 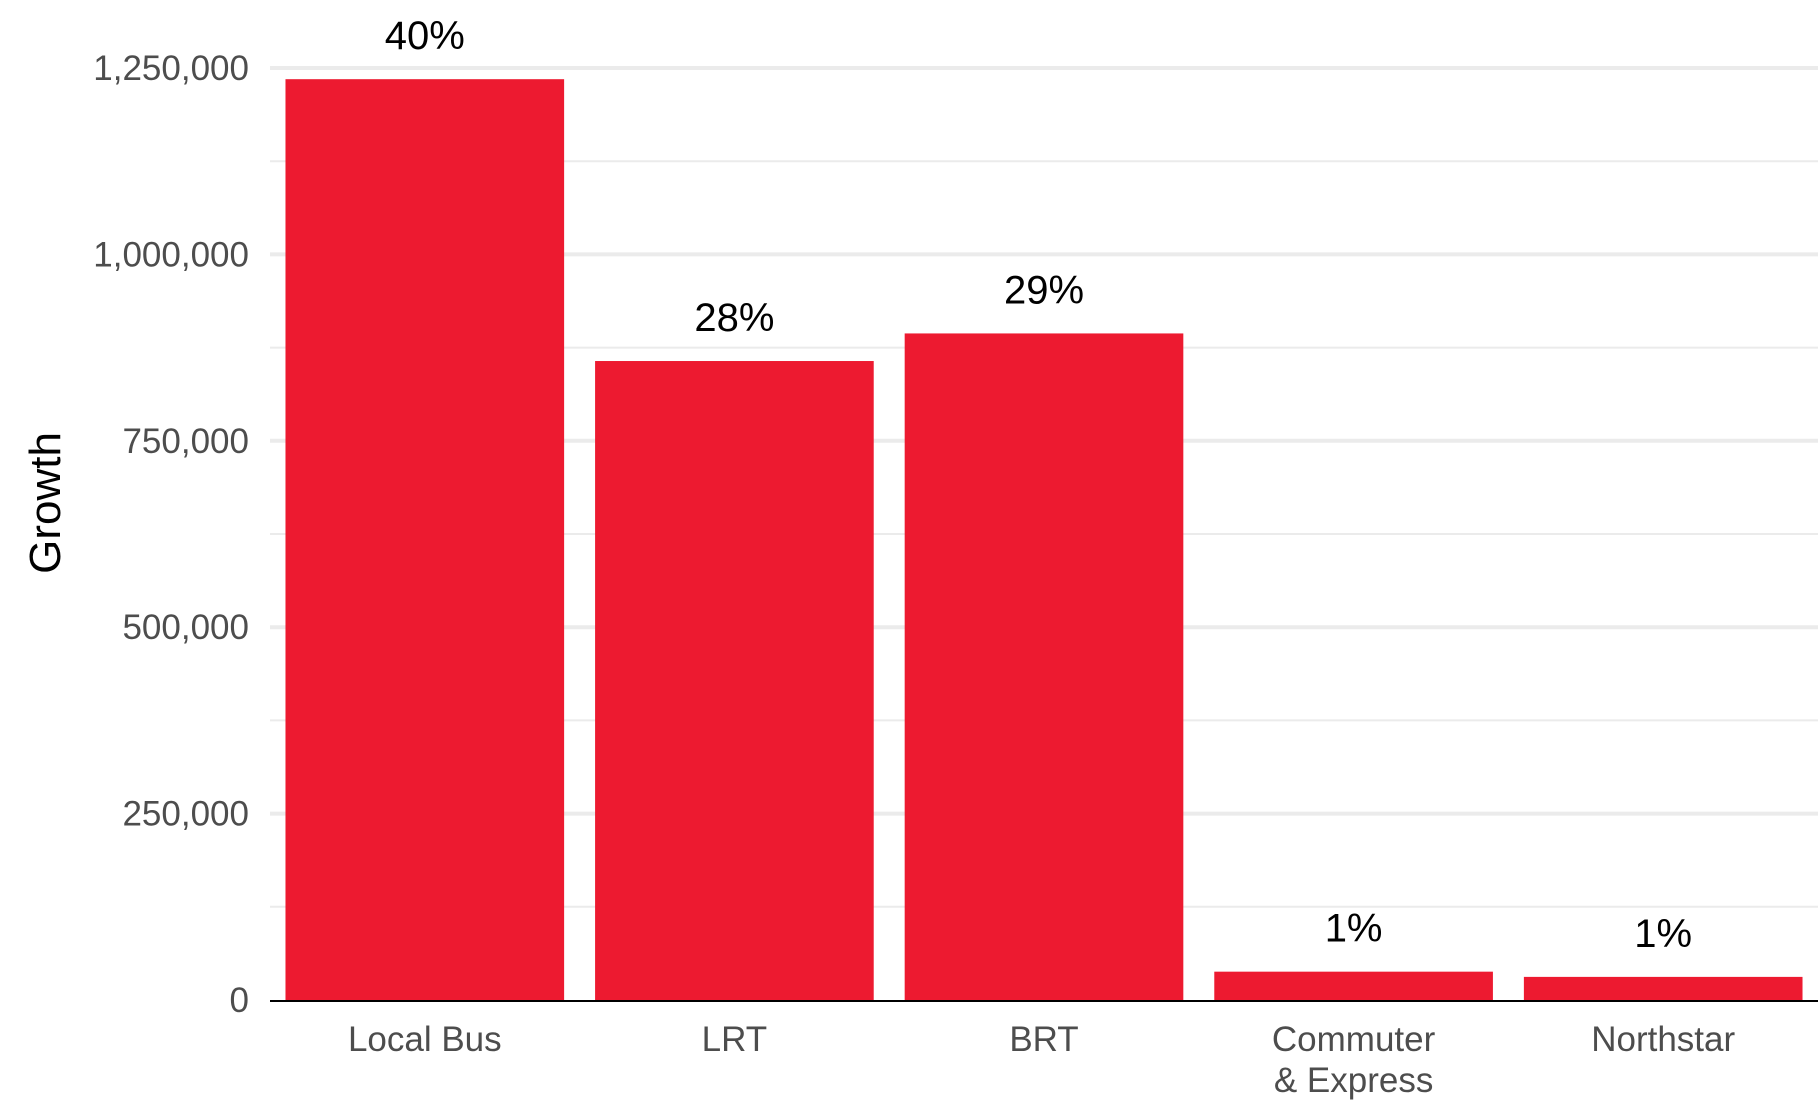 What do you see at coordinates (185, 814) in the screenshot?
I see `y-tick-label: 250,000` at bounding box center [185, 814].